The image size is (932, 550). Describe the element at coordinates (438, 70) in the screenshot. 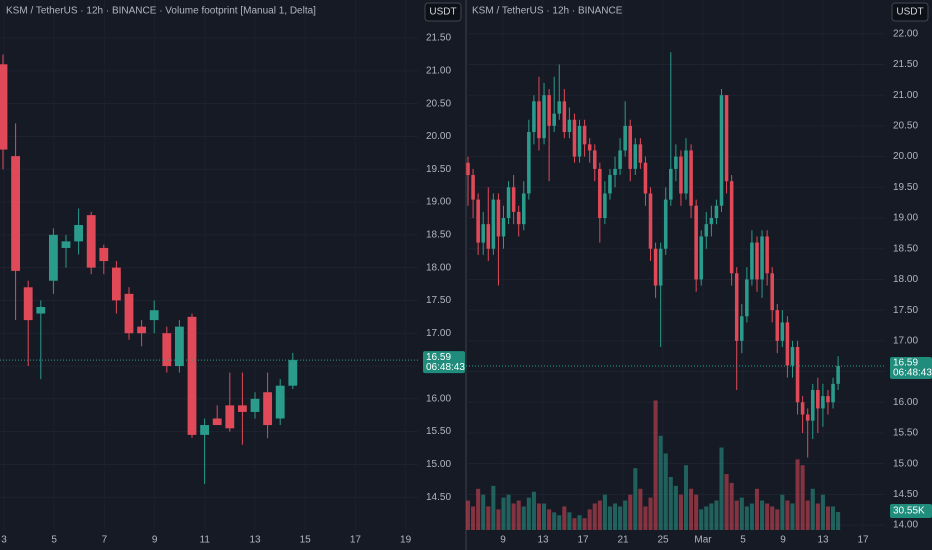

I see `y-tick-label: 21.00` at that location.